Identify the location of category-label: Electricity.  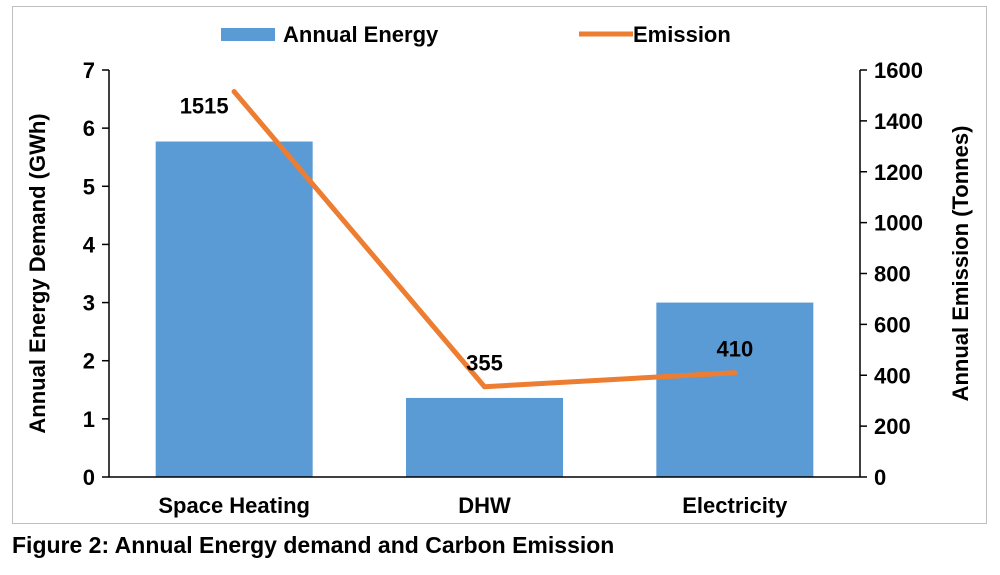
(735, 505).